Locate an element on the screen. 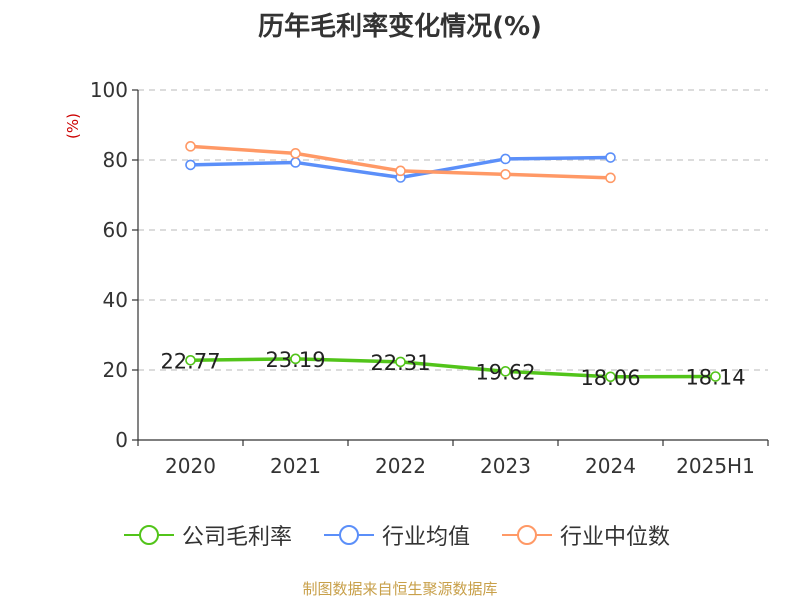  chart-title: 历年毛利率变化情况(%) is located at coordinates (400, 27).